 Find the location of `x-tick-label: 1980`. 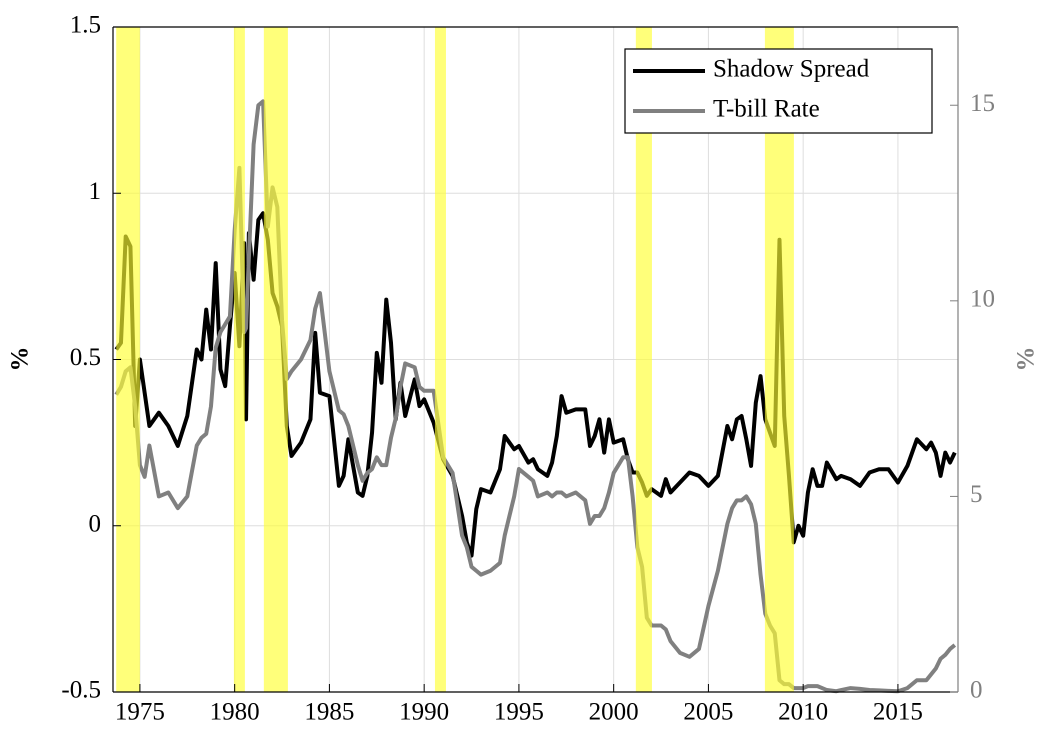

x-tick-label: 1980 is located at coordinates (235, 712).